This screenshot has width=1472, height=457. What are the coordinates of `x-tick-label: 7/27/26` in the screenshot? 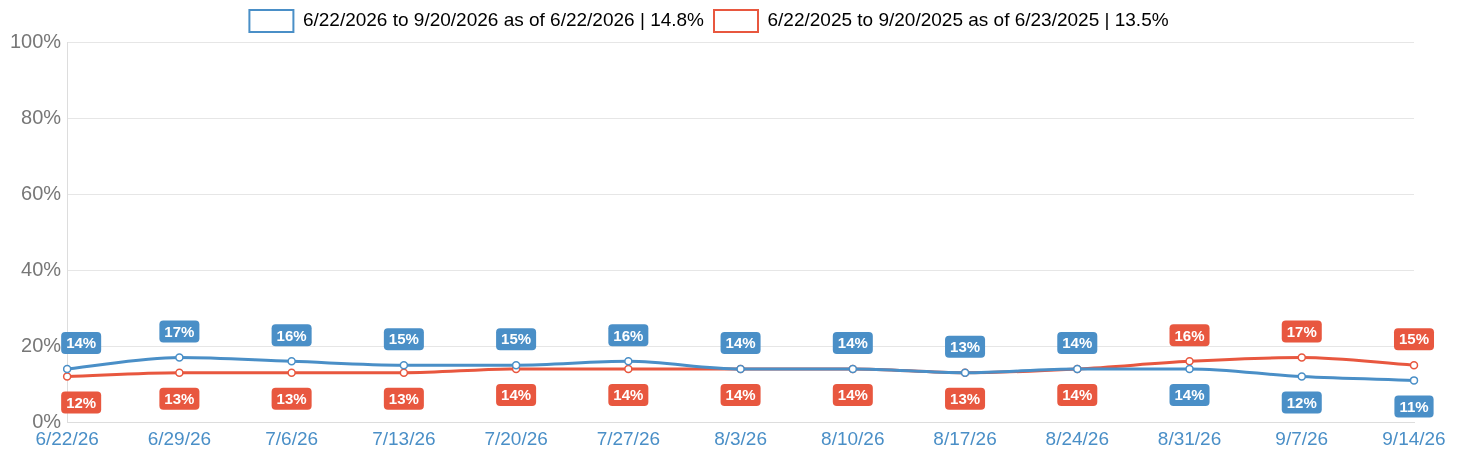 It's located at (628, 438).